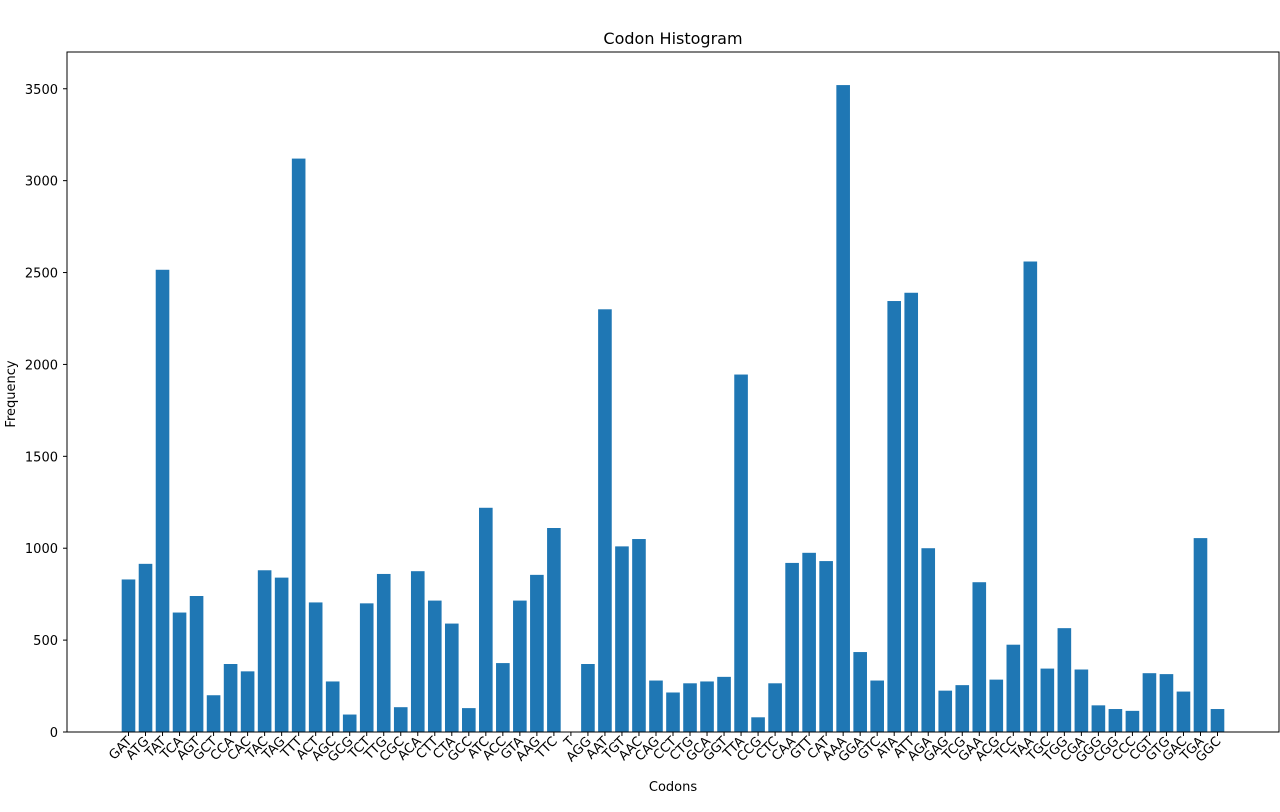 The image size is (1280, 812). What do you see at coordinates (41, 457) in the screenshot?
I see `y-tick-label: 1500` at bounding box center [41, 457].